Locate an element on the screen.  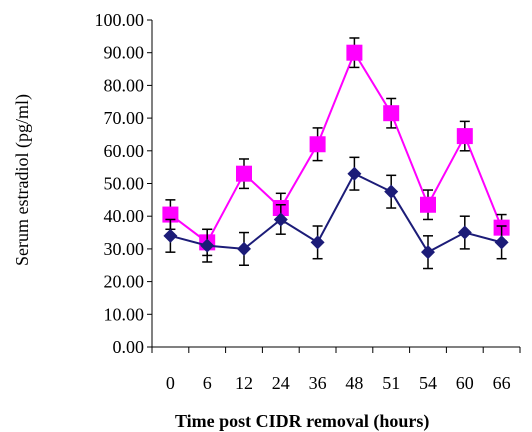
y-tick-label: 60.00 is located at coordinates (124, 151).